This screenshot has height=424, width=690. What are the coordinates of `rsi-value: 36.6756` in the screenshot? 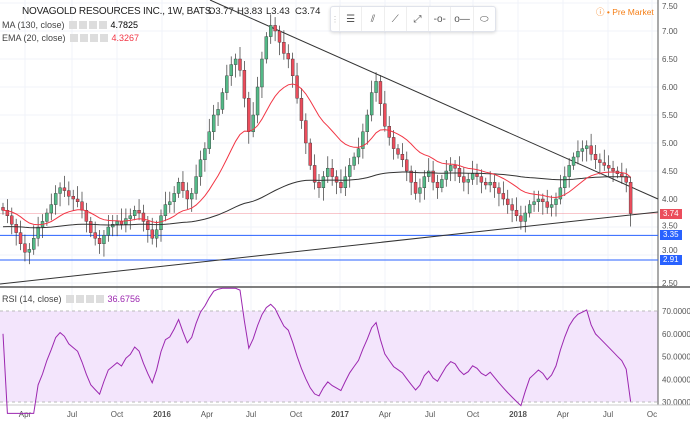 It's located at (124, 299).